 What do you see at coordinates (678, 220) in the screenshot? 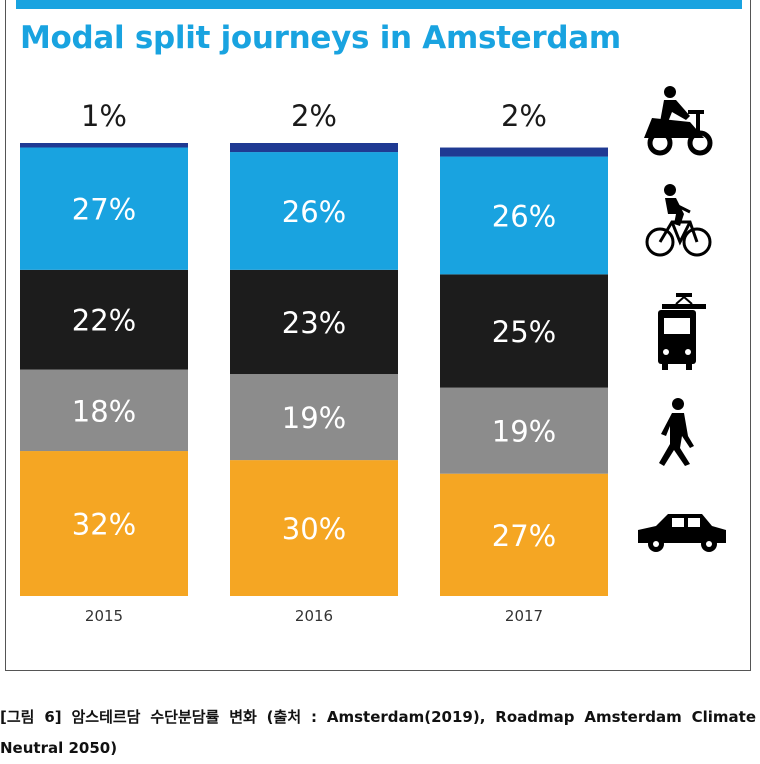
I see `bicycle-icon` at bounding box center [678, 220].